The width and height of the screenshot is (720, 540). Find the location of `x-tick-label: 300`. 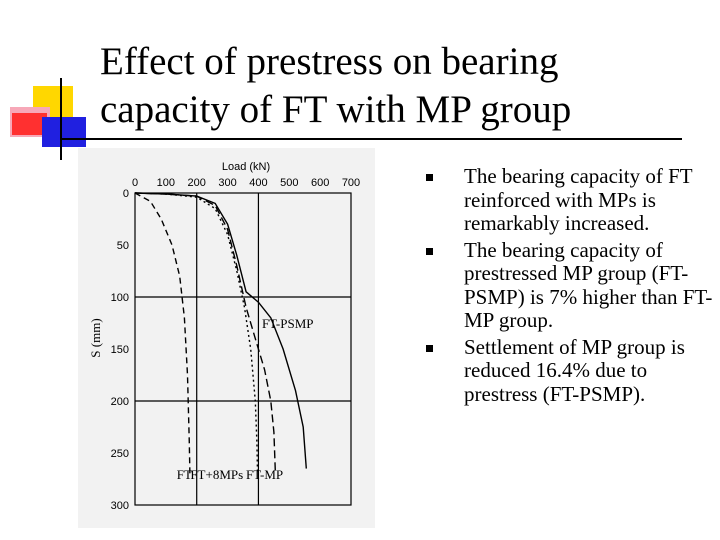

x-tick-label: 300 is located at coordinates (227, 183).